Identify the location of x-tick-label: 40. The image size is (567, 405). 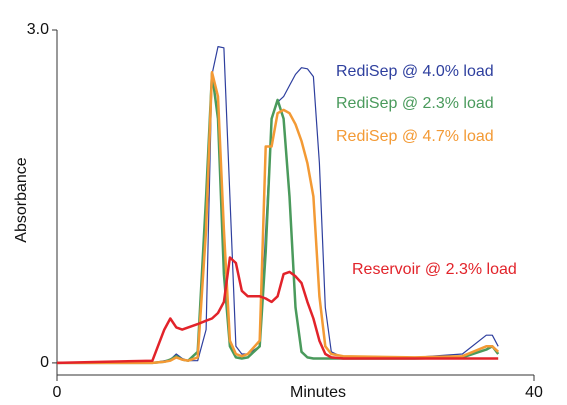
(534, 392).